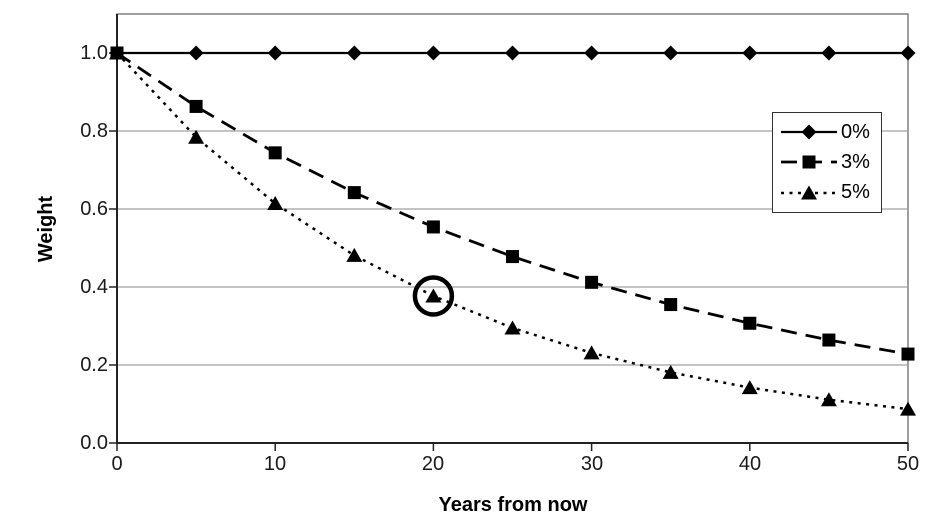 The width and height of the screenshot is (936, 528). What do you see at coordinates (275, 464) in the screenshot?
I see `x-tick-label: 10` at bounding box center [275, 464].